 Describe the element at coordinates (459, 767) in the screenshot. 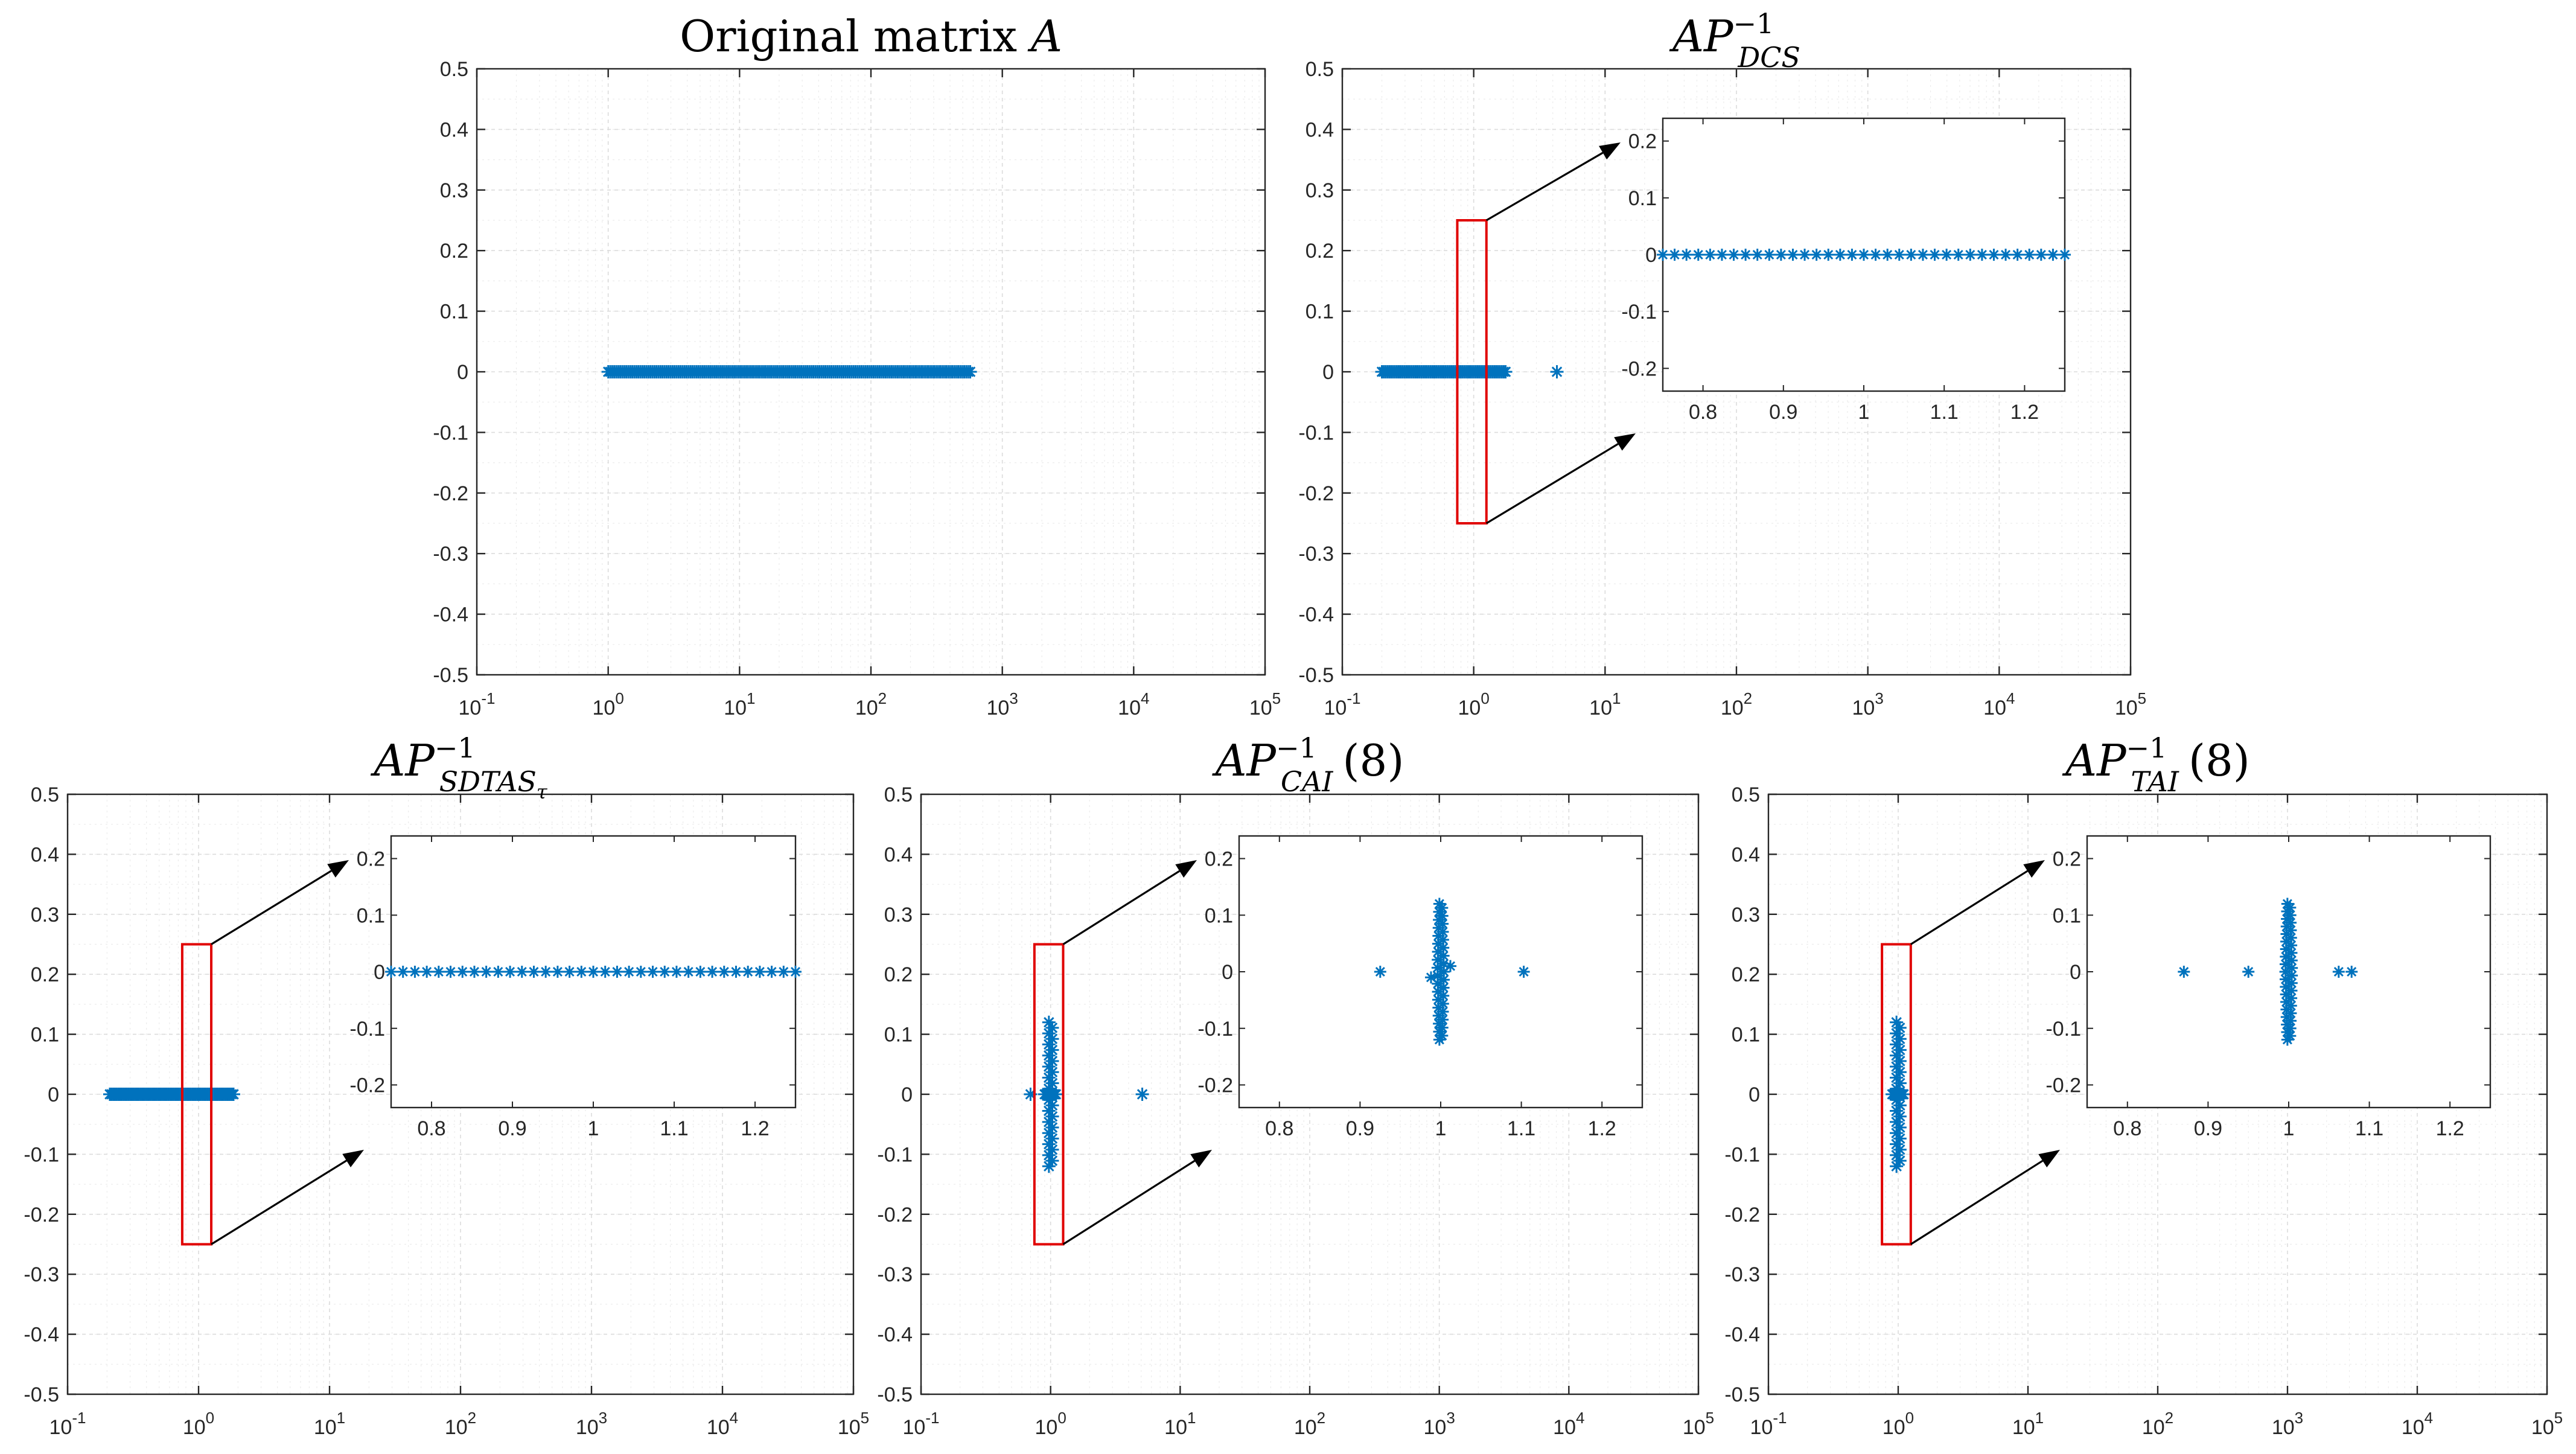

I see `chart-title: AP−1 SDTASτ` at that location.